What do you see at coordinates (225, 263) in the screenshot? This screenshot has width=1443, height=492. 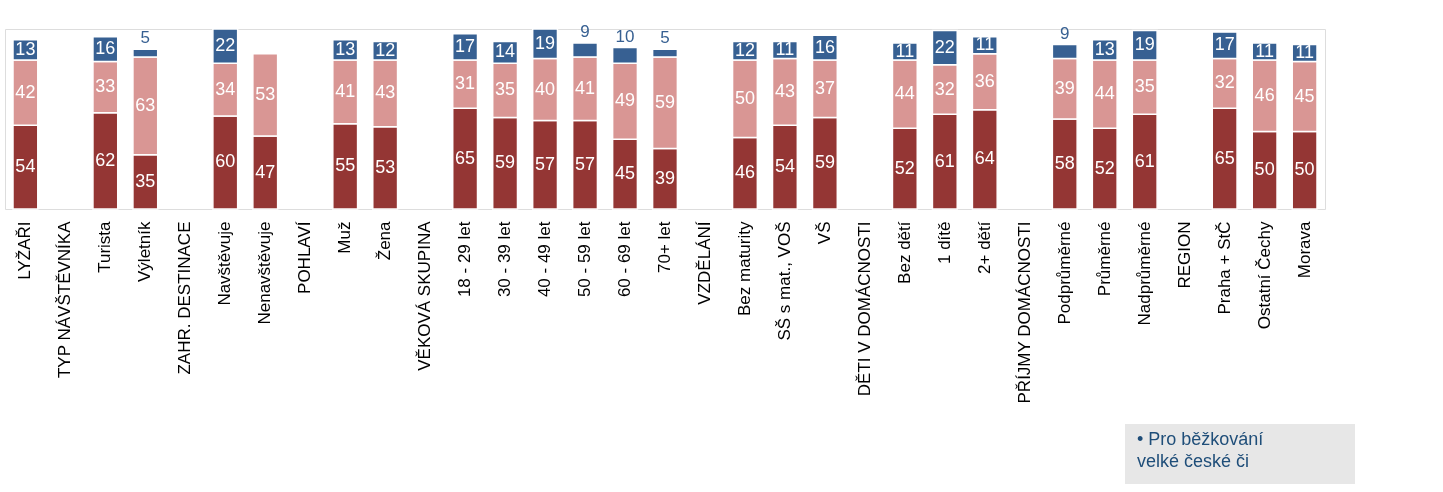 I see `x-tick-label: Navštěvuje` at bounding box center [225, 263].